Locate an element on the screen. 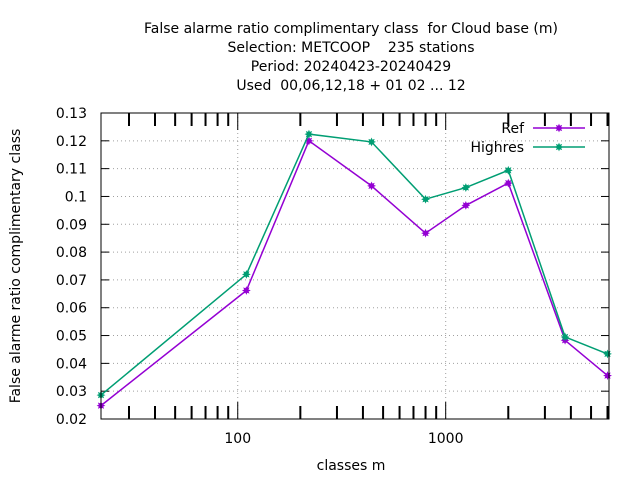 Image resolution: width=640 pixels, height=480 pixels. y-tick-label: 0.03 is located at coordinates (71, 392).